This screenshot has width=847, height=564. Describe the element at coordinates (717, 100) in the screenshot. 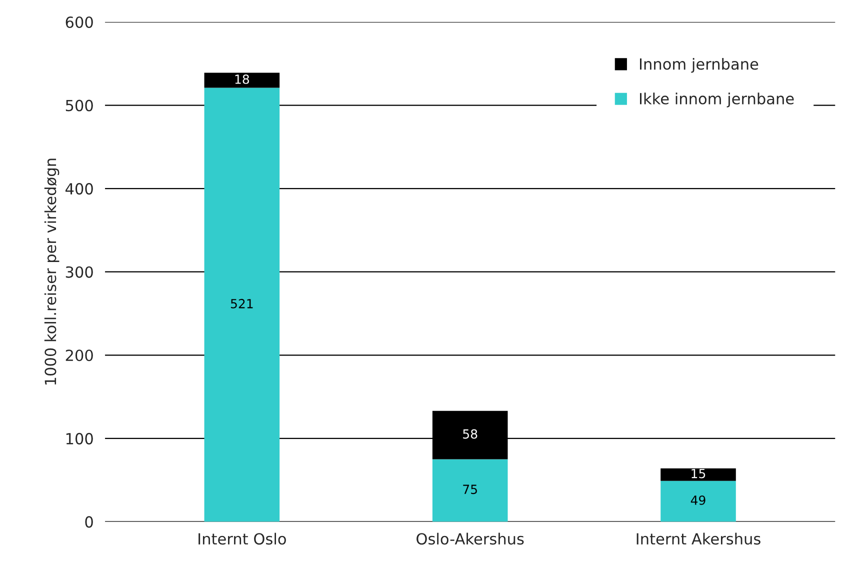

I see `legend-label: Ikke innom jernbane` at that location.